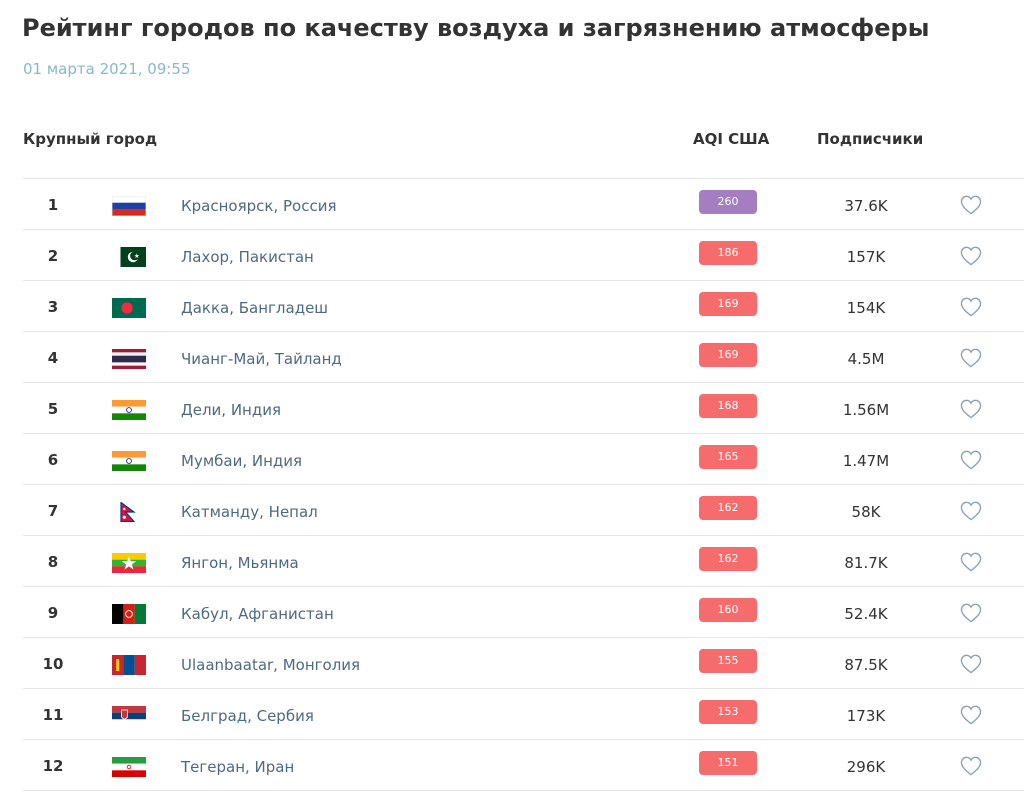  What do you see at coordinates (866, 206) in the screenshot?
I see `subscriber-count: 37.6K` at bounding box center [866, 206].